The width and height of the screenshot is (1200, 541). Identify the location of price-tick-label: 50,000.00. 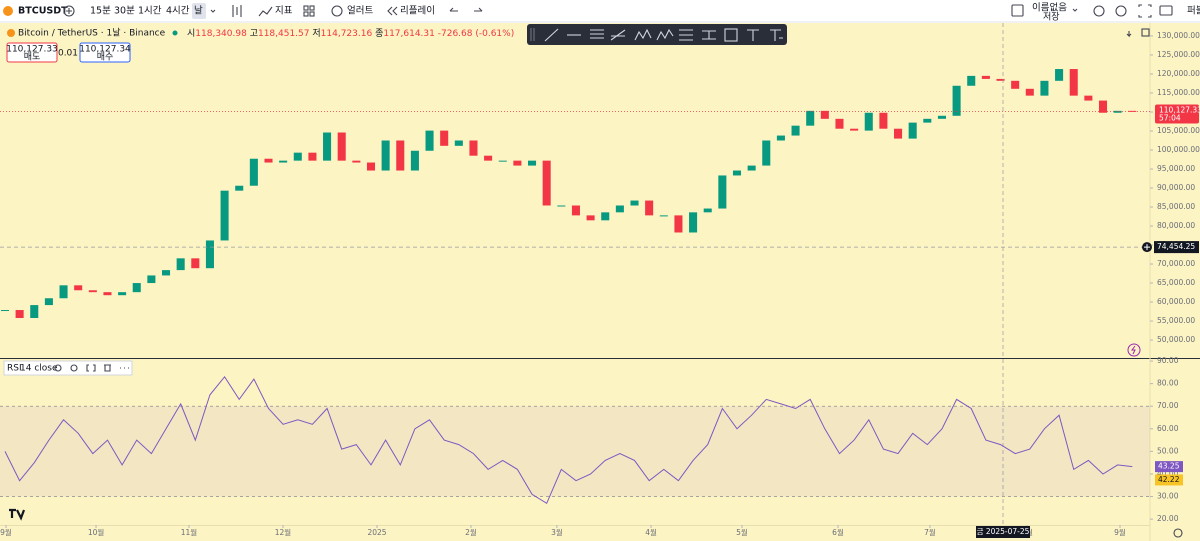
(1176, 339).